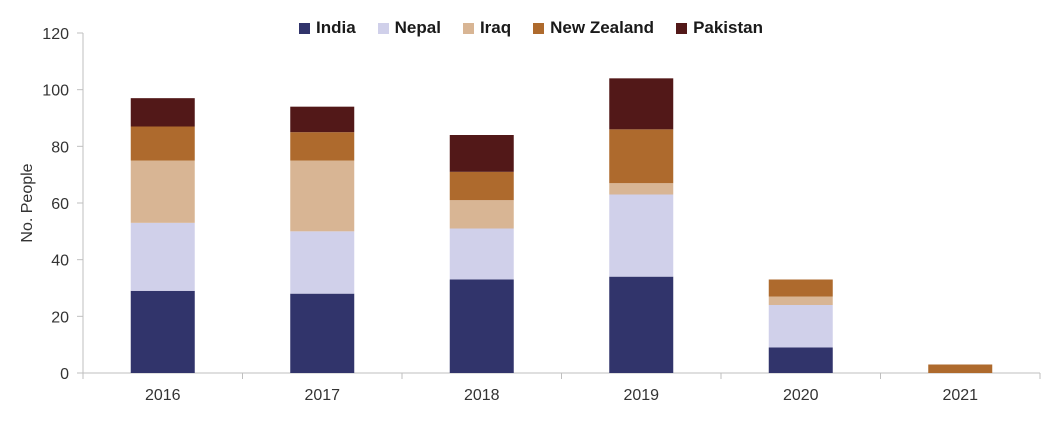  I want to click on legend-item: Pakistan, so click(719, 28).